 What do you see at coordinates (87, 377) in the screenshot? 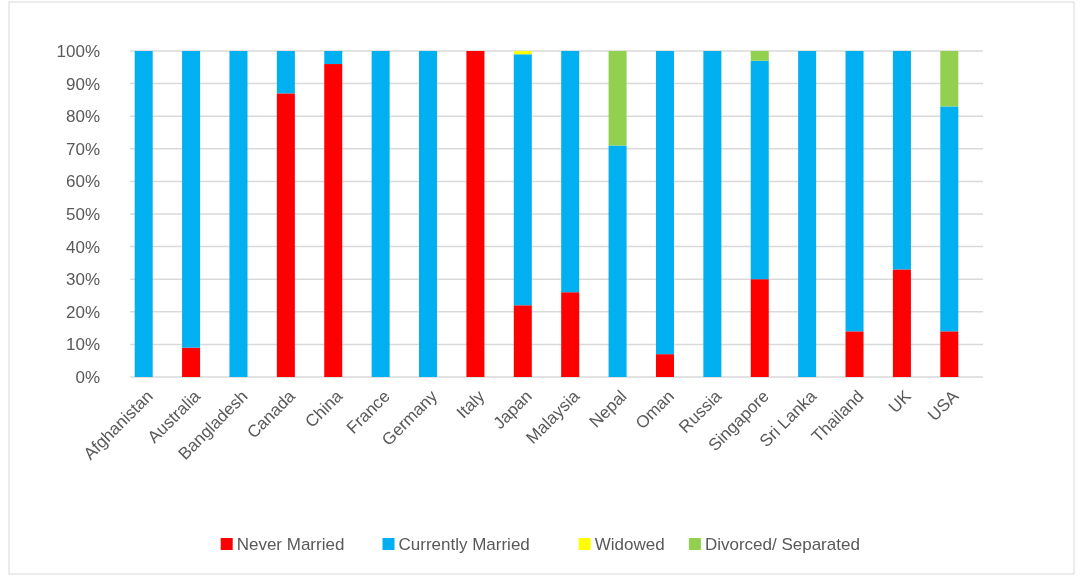
I see `y-tick-label: 0%` at bounding box center [87, 377].